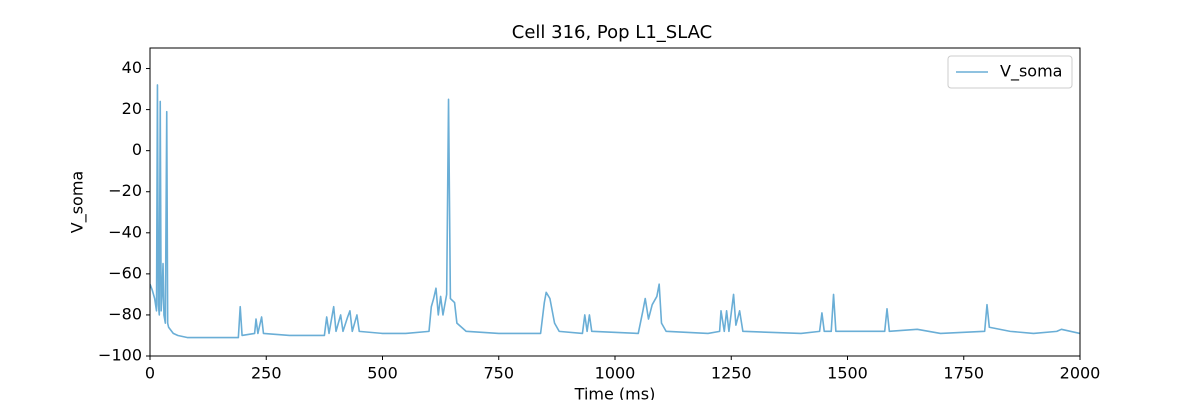 Image resolution: width=1200 pixels, height=400 pixels. What do you see at coordinates (847, 373) in the screenshot?
I see `x-tick-label: 1500` at bounding box center [847, 373].